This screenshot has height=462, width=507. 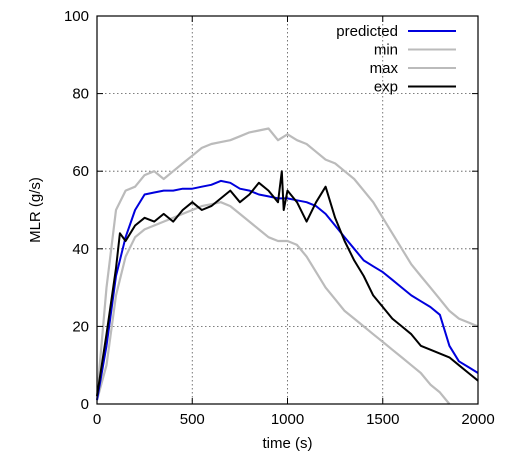 I want to click on x-tick-label: 2000, so click(x=477, y=419).